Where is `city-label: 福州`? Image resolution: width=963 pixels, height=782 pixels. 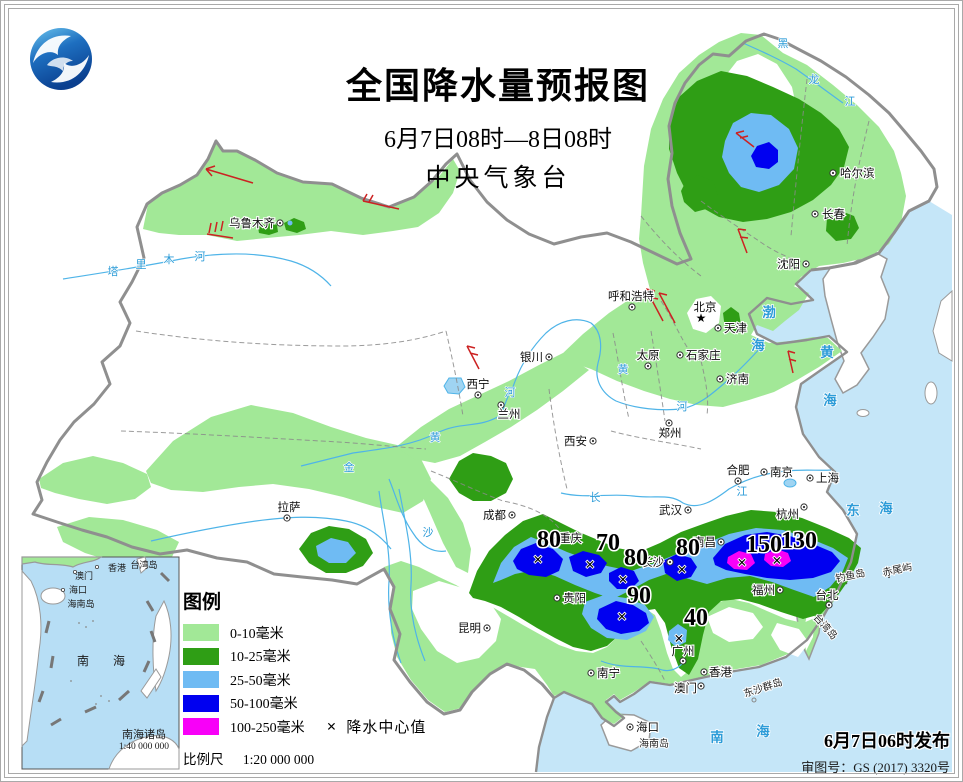 city-label: 福州 is located at coordinates (763, 590).